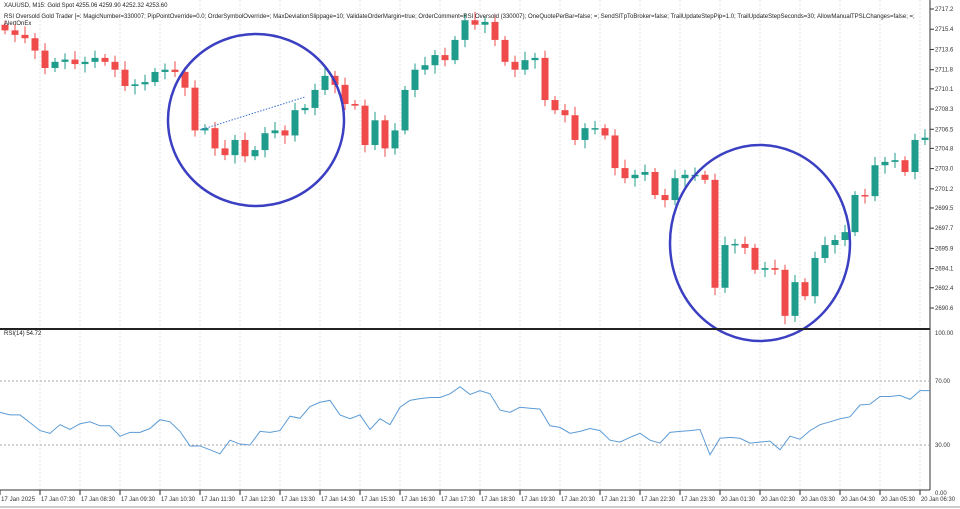 The image size is (960, 509). Describe the element at coordinates (944, 270) in the screenshot. I see `price-tick-label: 2694.1` at that location.